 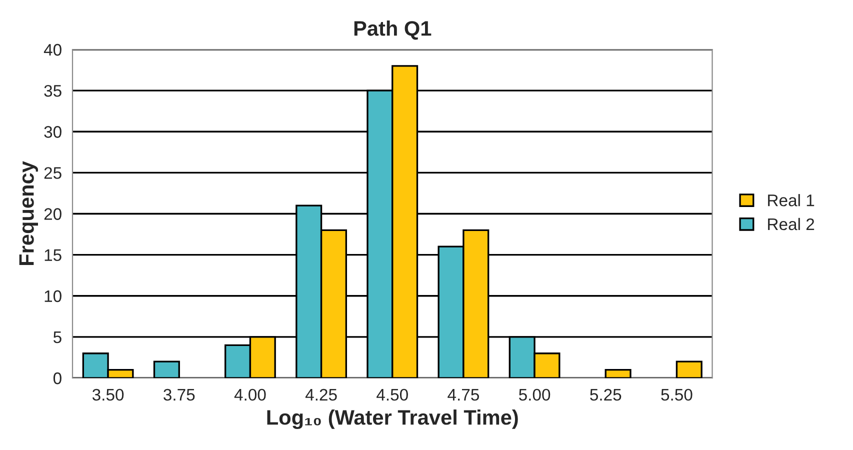 I want to click on x-tick-label: 5.50, so click(x=676, y=394).